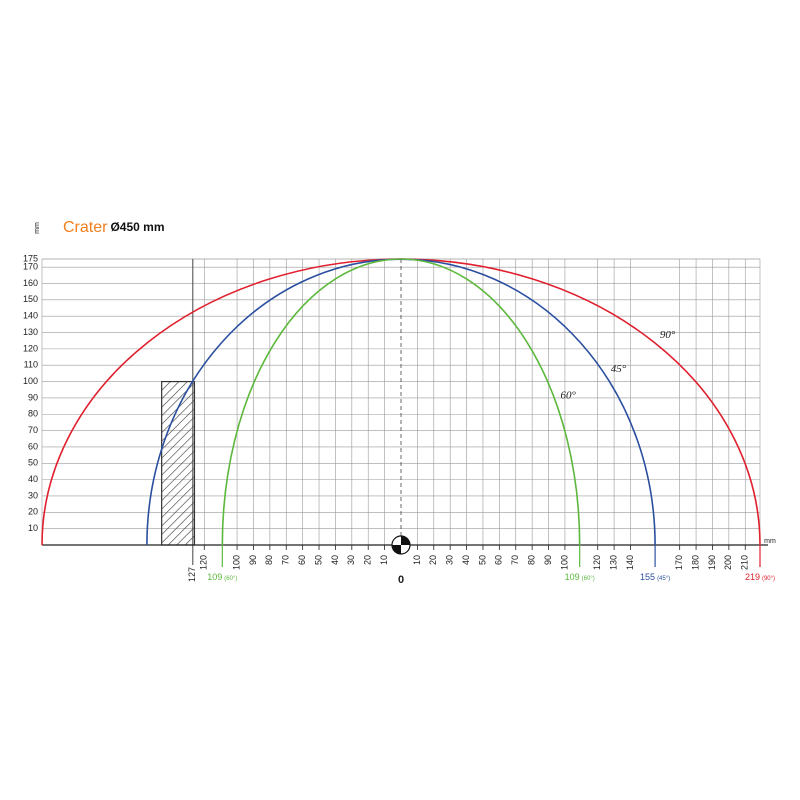 The width and height of the screenshot is (800, 800). I want to click on chart-title: Crater Ø450 mm, so click(113, 227).